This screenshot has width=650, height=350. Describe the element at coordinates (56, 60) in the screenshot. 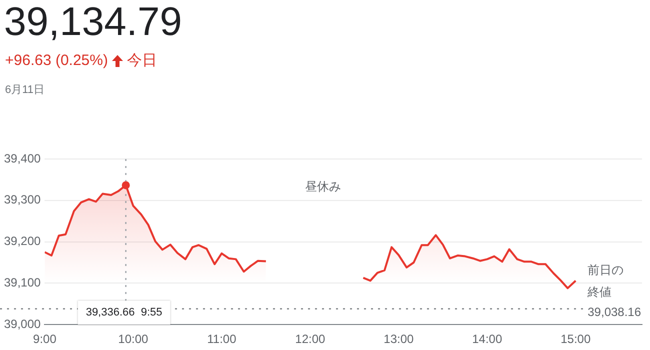

I see `chart-subtitle: +96.63 (0.25%)` at that location.